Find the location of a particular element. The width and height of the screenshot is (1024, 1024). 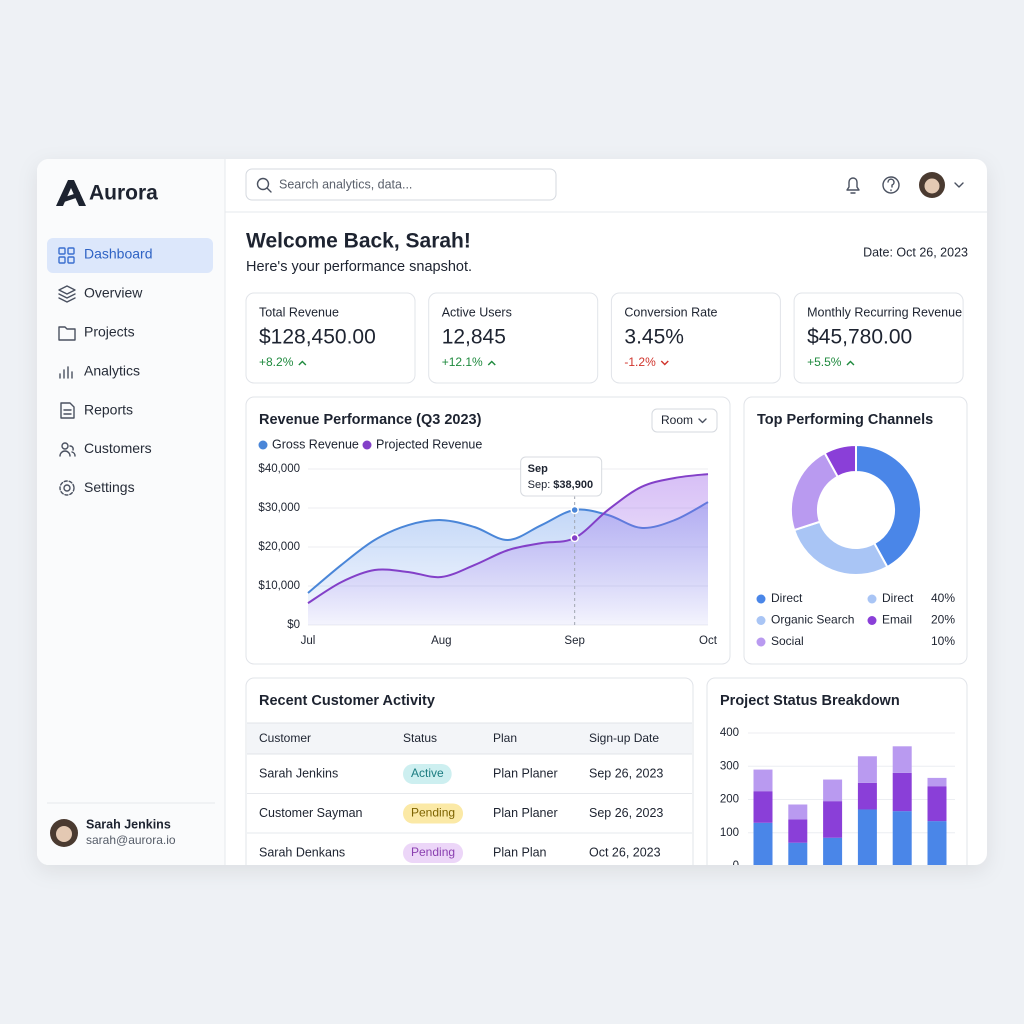

kpi-label: Monthly Recurring Revenue is located at coordinates (884, 312).